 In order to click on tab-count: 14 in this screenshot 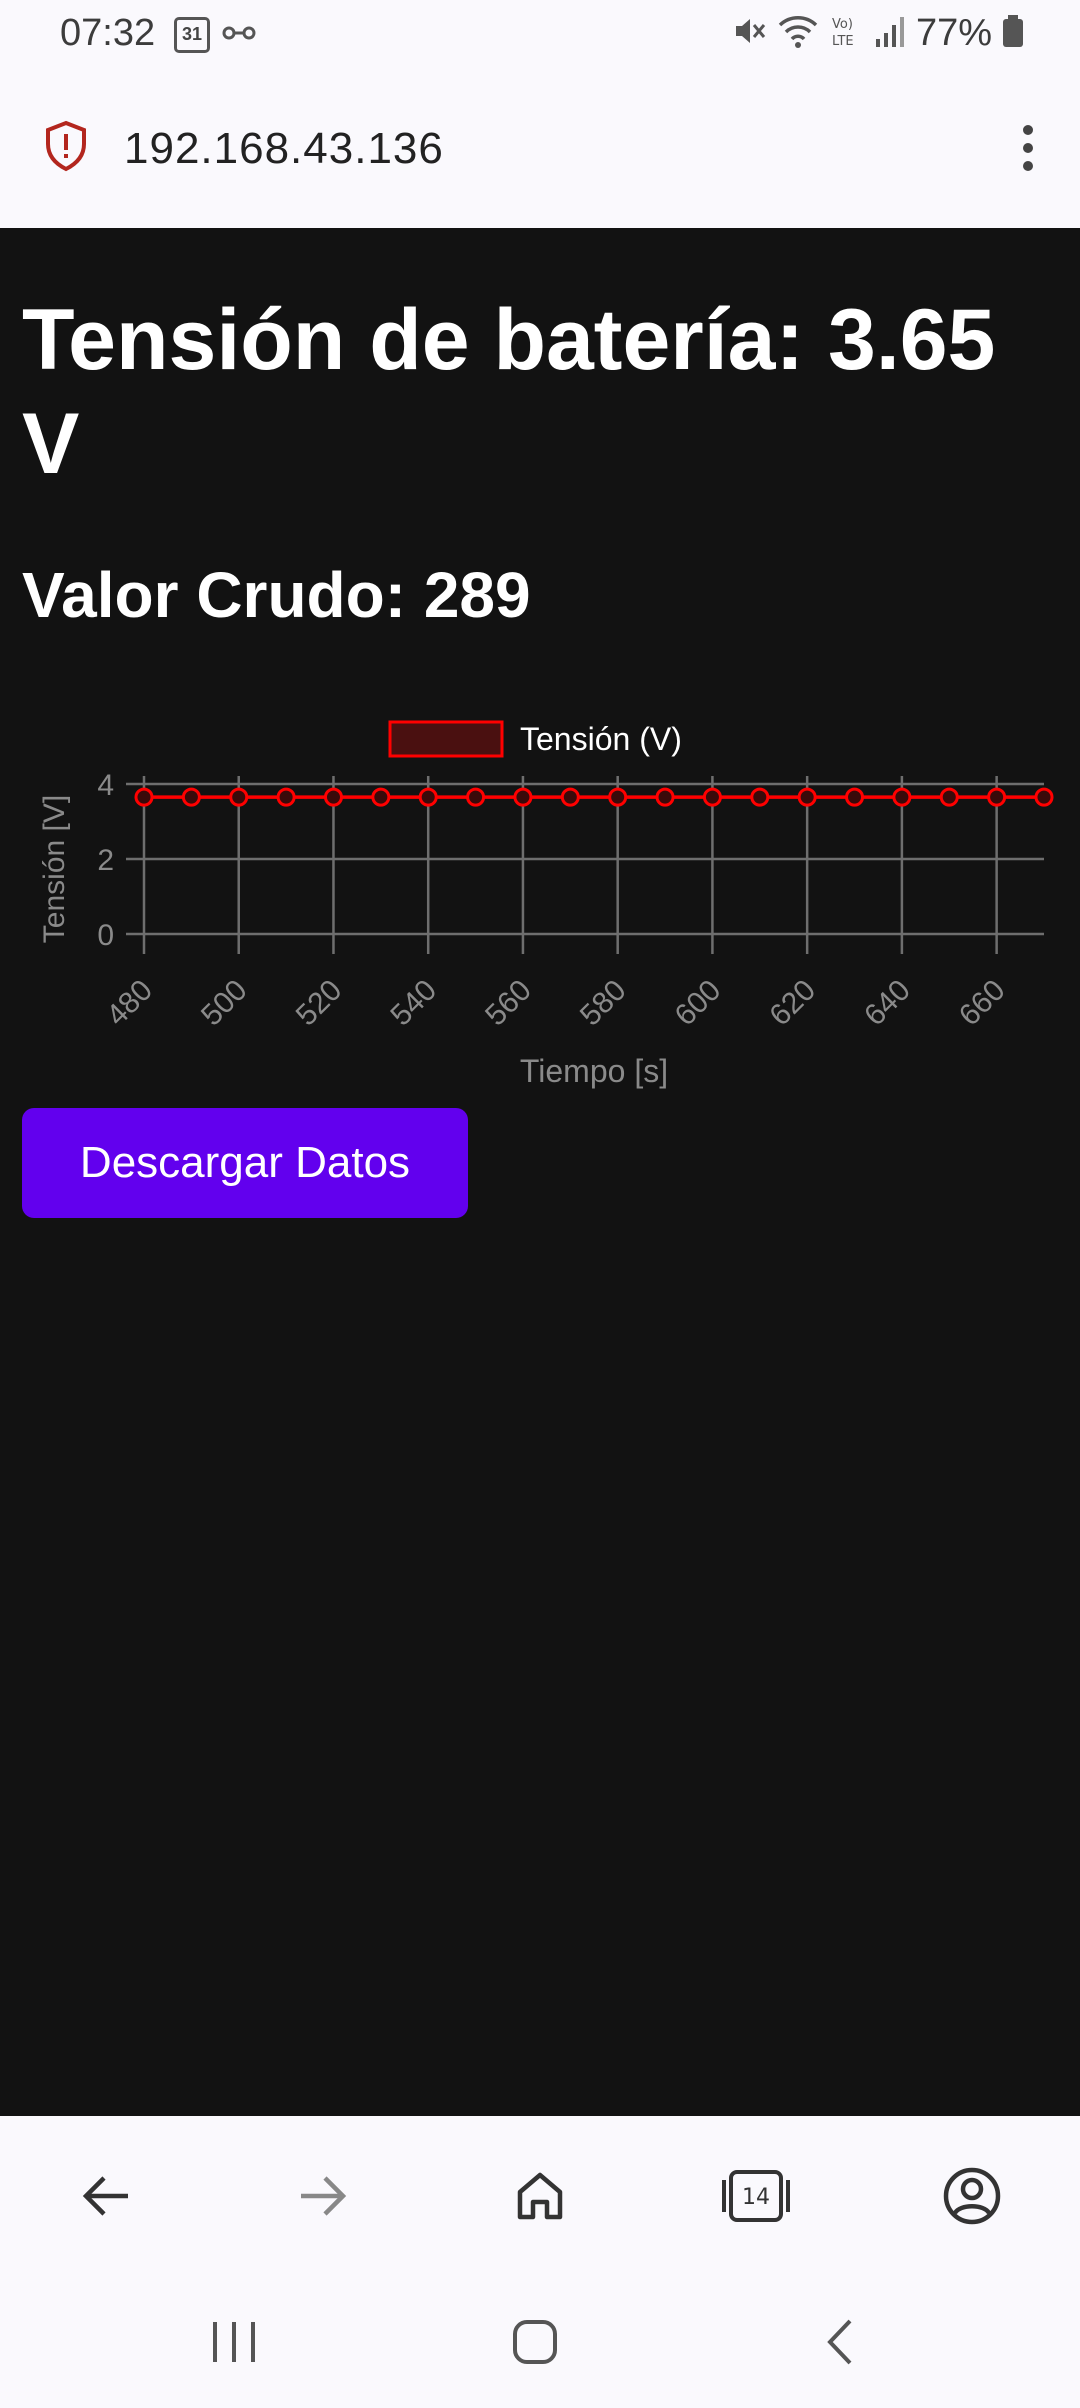, I will do `click(756, 2197)`.